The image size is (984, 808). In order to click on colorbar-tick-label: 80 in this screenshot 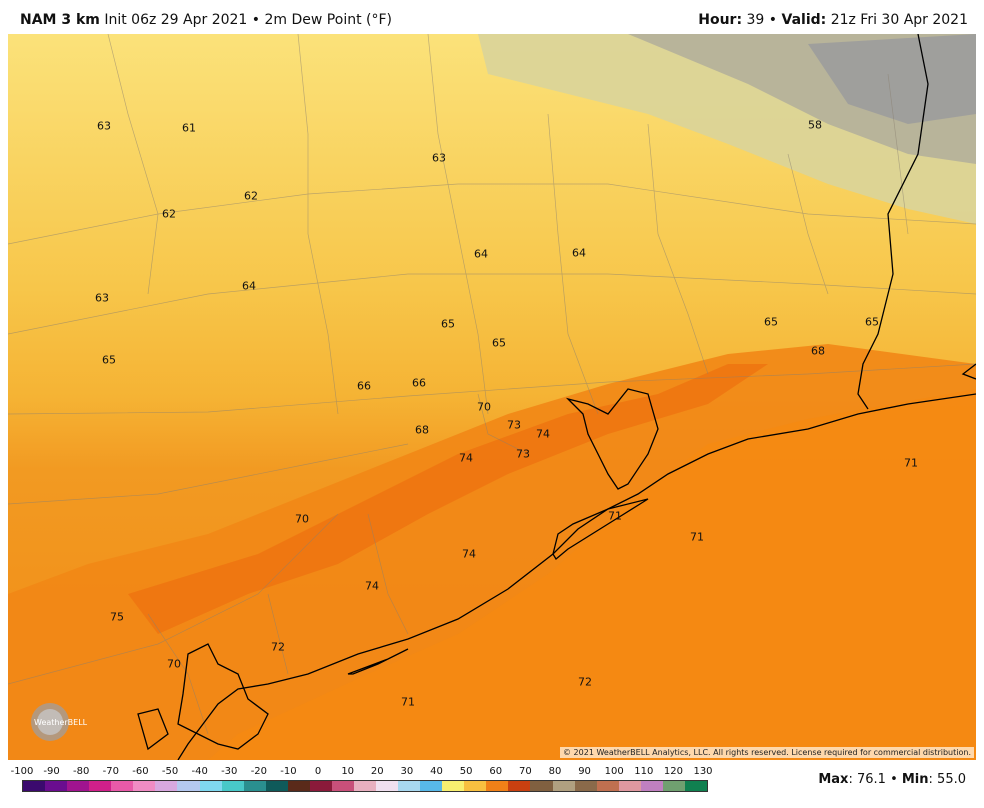, I will do `click(555, 771)`.